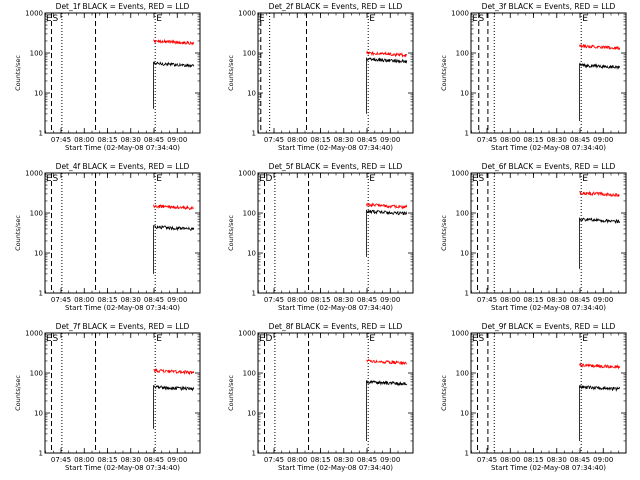  What do you see at coordinates (123, 326) in the screenshot?
I see `chart-title: Det_7f BLACK = Events, RED = LLD` at bounding box center [123, 326].